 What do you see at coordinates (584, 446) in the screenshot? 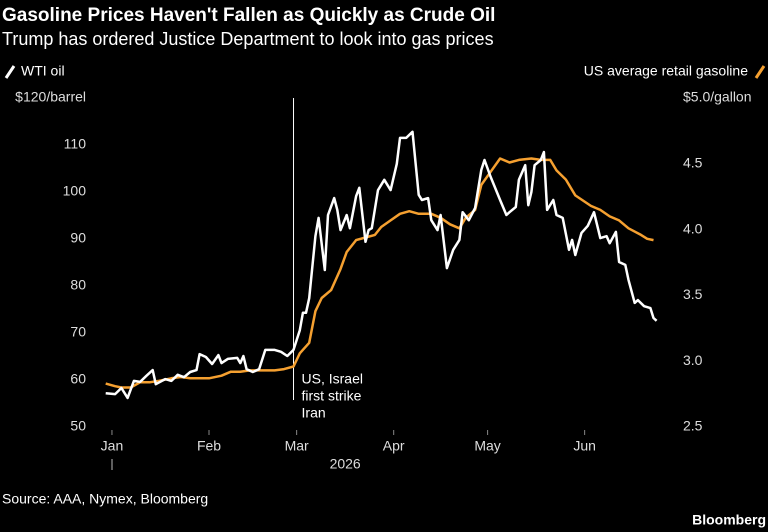
I see `x-tick-label: Jun` at bounding box center [584, 446].